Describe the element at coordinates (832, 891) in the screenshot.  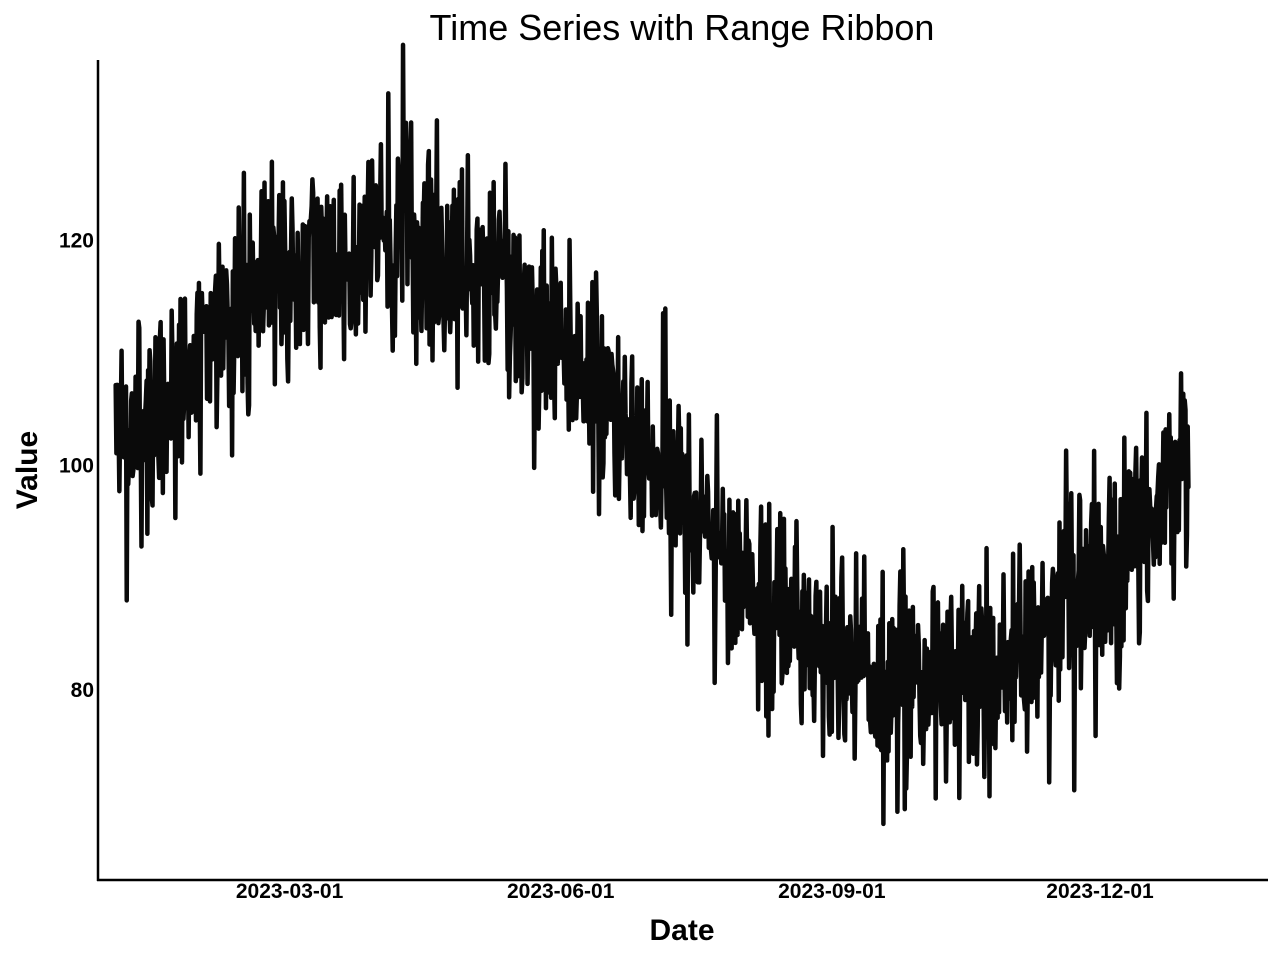
I see `x-tick-label: 2023-09-01` at that location.